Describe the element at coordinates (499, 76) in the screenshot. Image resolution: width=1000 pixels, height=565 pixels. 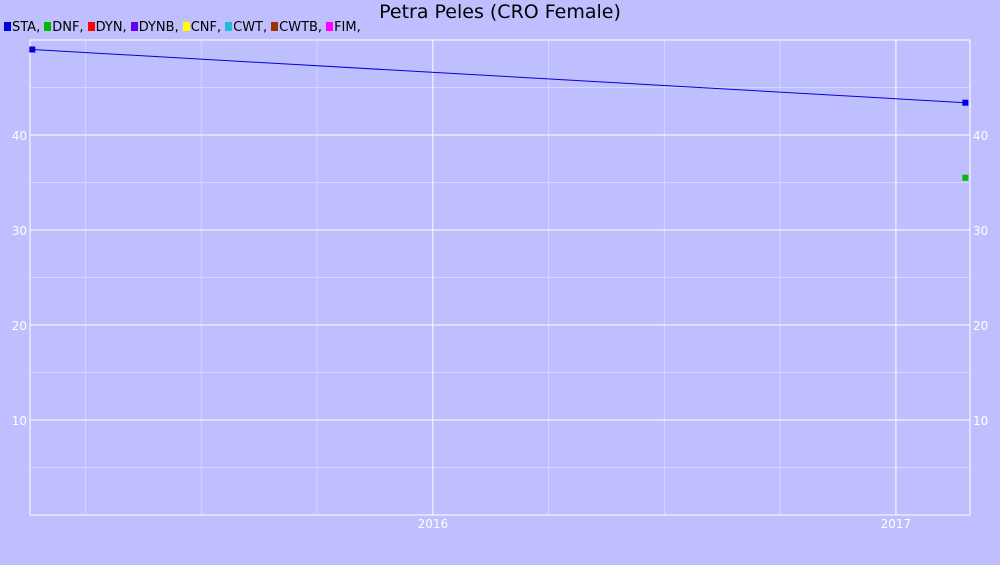
I see `series-line-sta` at that location.